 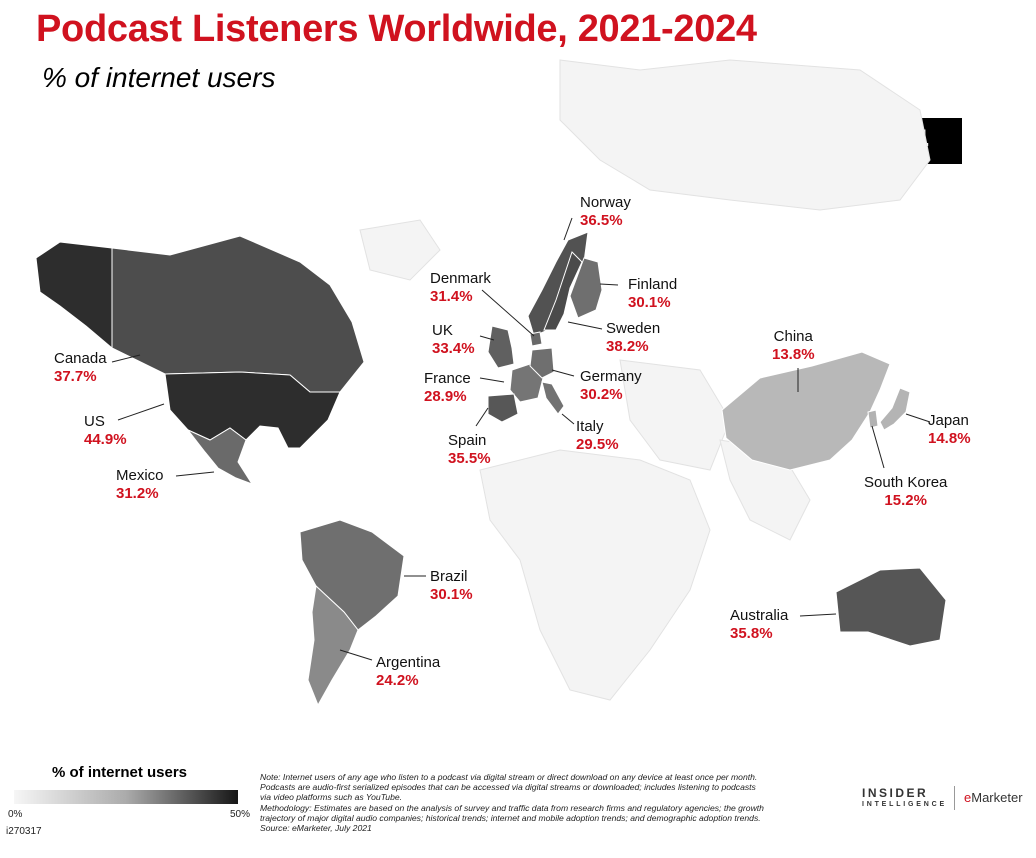 I want to click on emarketer-logo: eMarketer, so click(x=993, y=797).